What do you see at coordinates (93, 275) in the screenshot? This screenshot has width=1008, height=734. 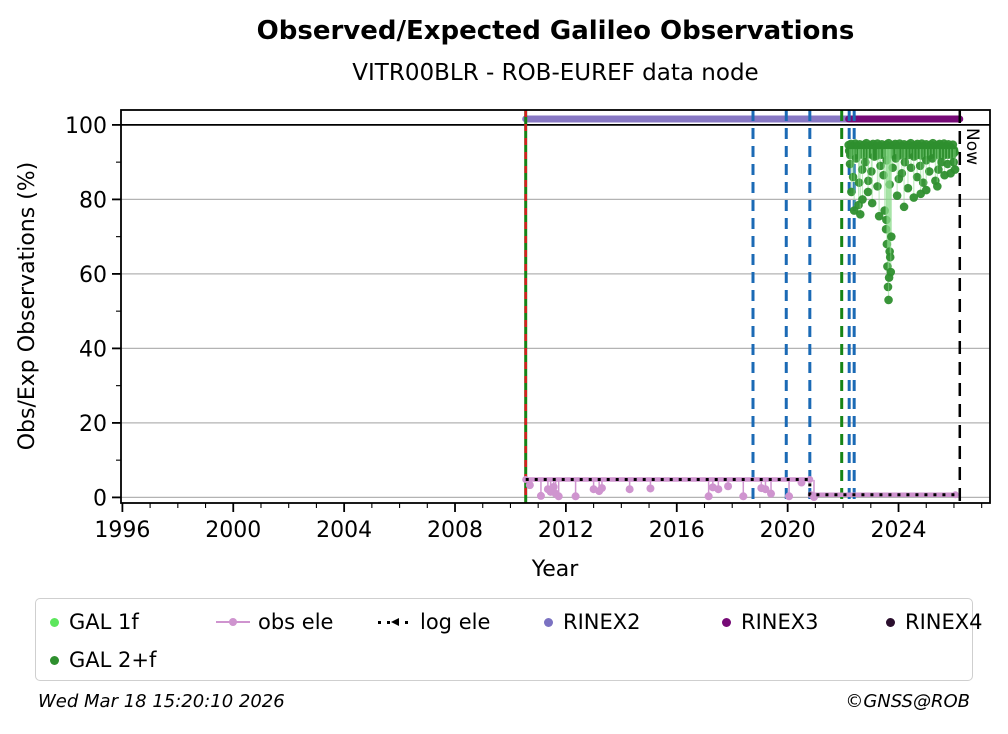 I see `y-tick-label: 60` at bounding box center [93, 275].